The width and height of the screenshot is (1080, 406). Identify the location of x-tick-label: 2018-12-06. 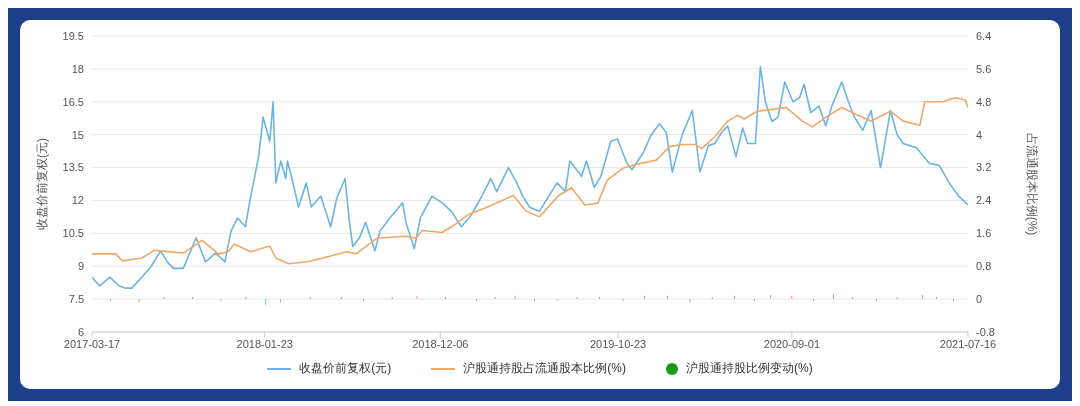
(440, 343).